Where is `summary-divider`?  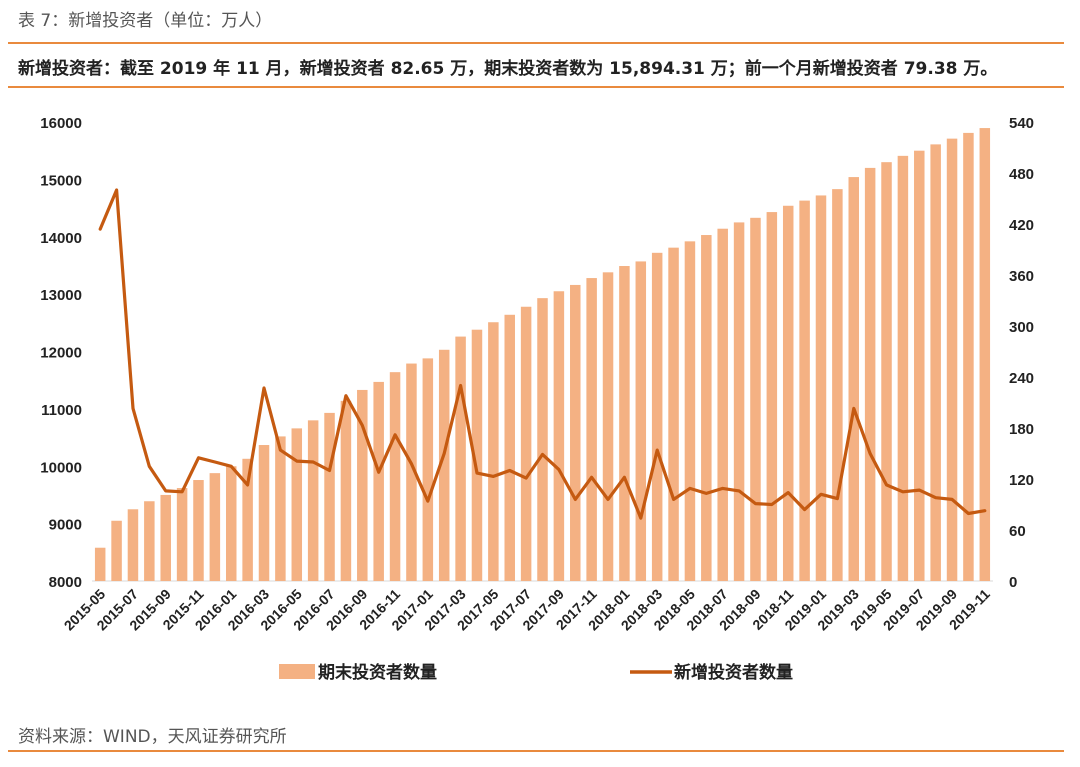 summary-divider is located at coordinates (536, 87).